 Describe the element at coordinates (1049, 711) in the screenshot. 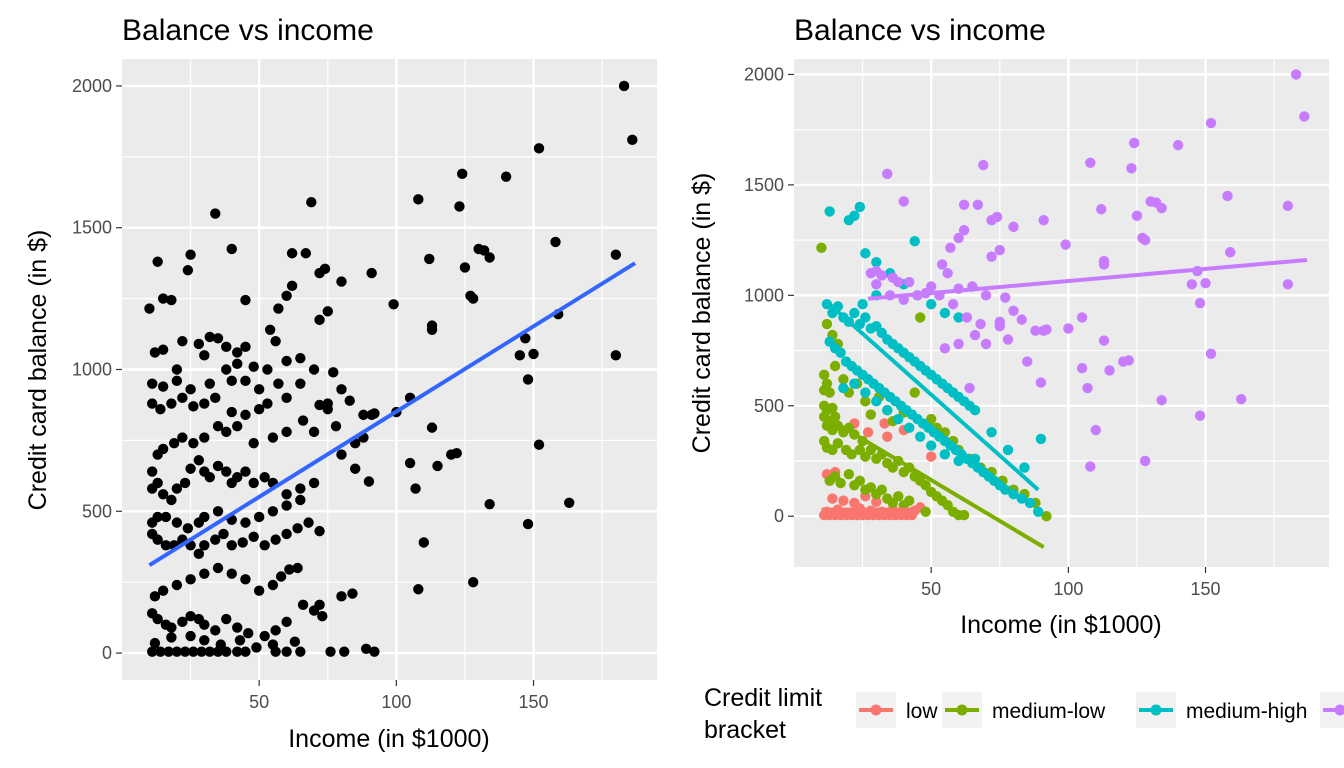

I see `legend-label: medium-low` at that location.